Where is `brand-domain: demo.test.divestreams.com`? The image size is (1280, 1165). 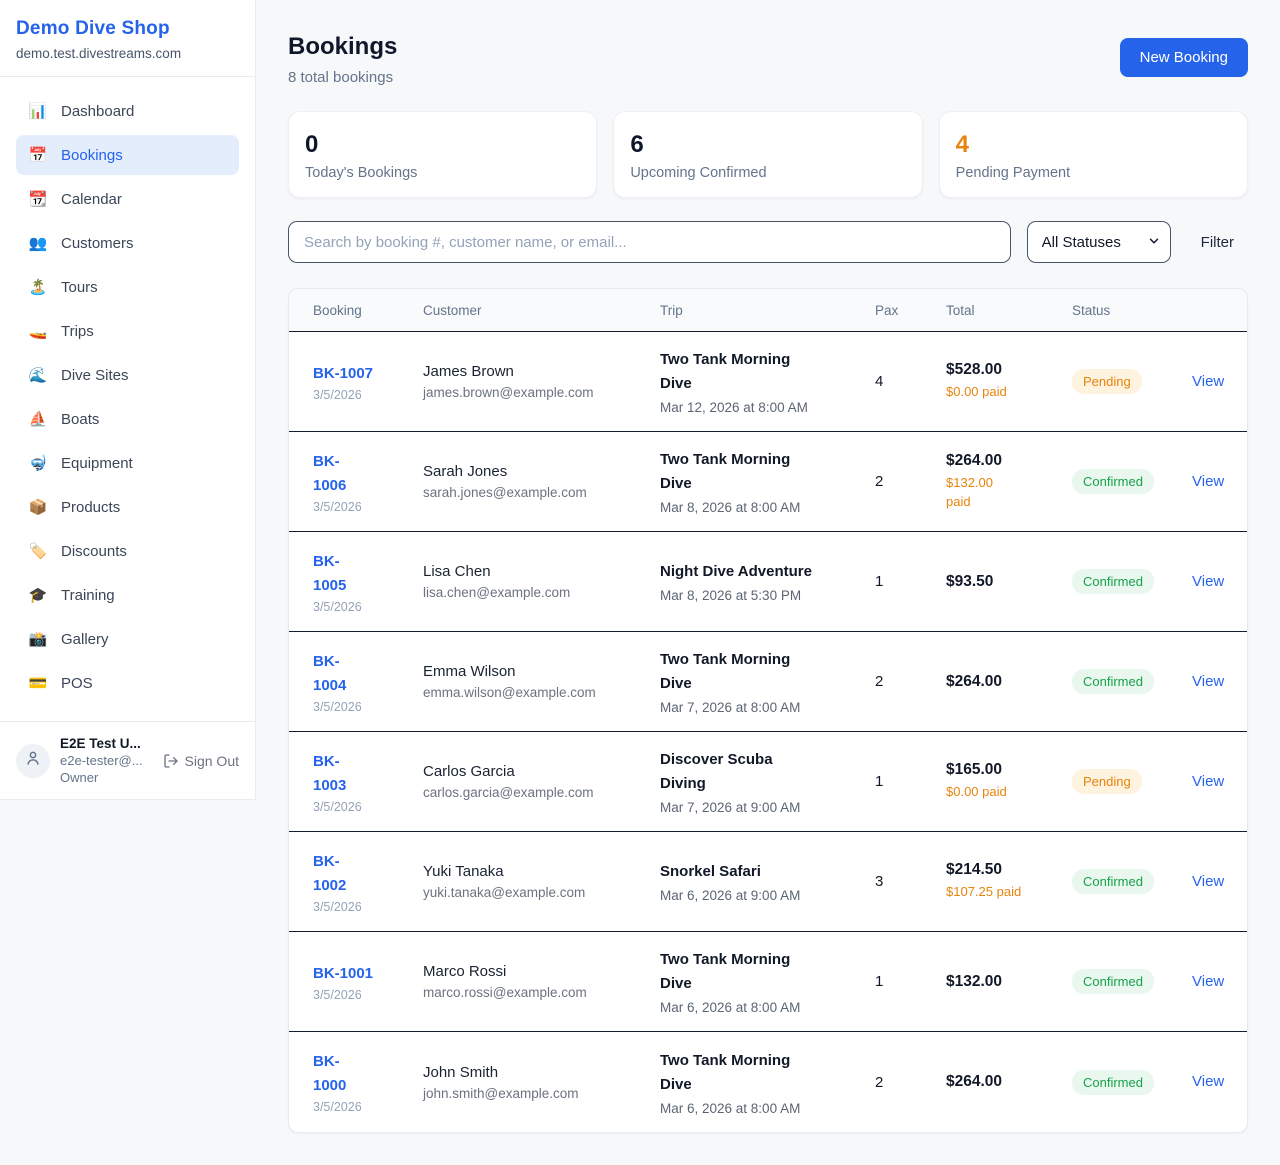
brand-domain: demo.test.divestreams.com is located at coordinates (99, 53).